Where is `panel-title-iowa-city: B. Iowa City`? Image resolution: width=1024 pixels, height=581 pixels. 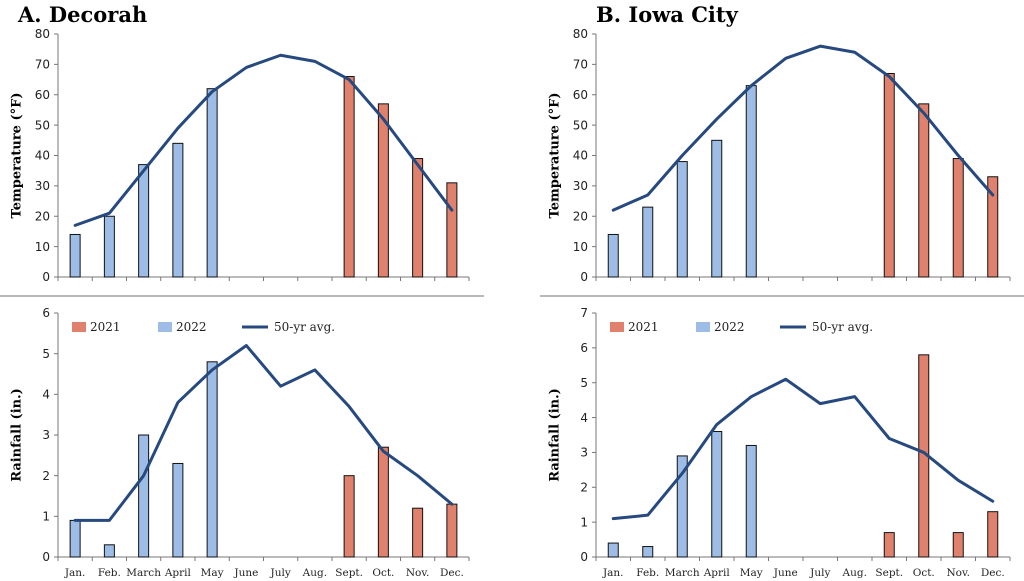 panel-title-iowa-city: B. Iowa City is located at coordinates (667, 14).